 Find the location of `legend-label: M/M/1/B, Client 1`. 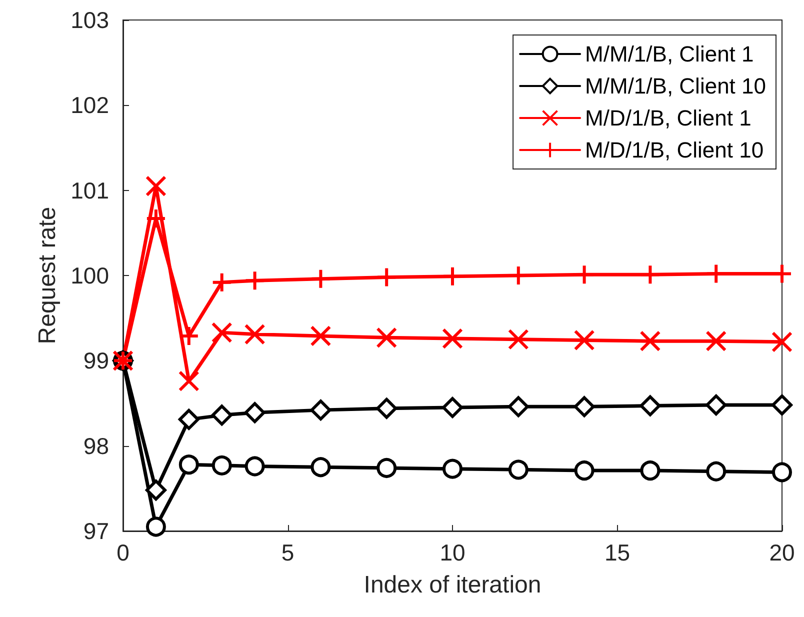

legend-label: M/M/1/B, Client 1 is located at coordinates (669, 54).